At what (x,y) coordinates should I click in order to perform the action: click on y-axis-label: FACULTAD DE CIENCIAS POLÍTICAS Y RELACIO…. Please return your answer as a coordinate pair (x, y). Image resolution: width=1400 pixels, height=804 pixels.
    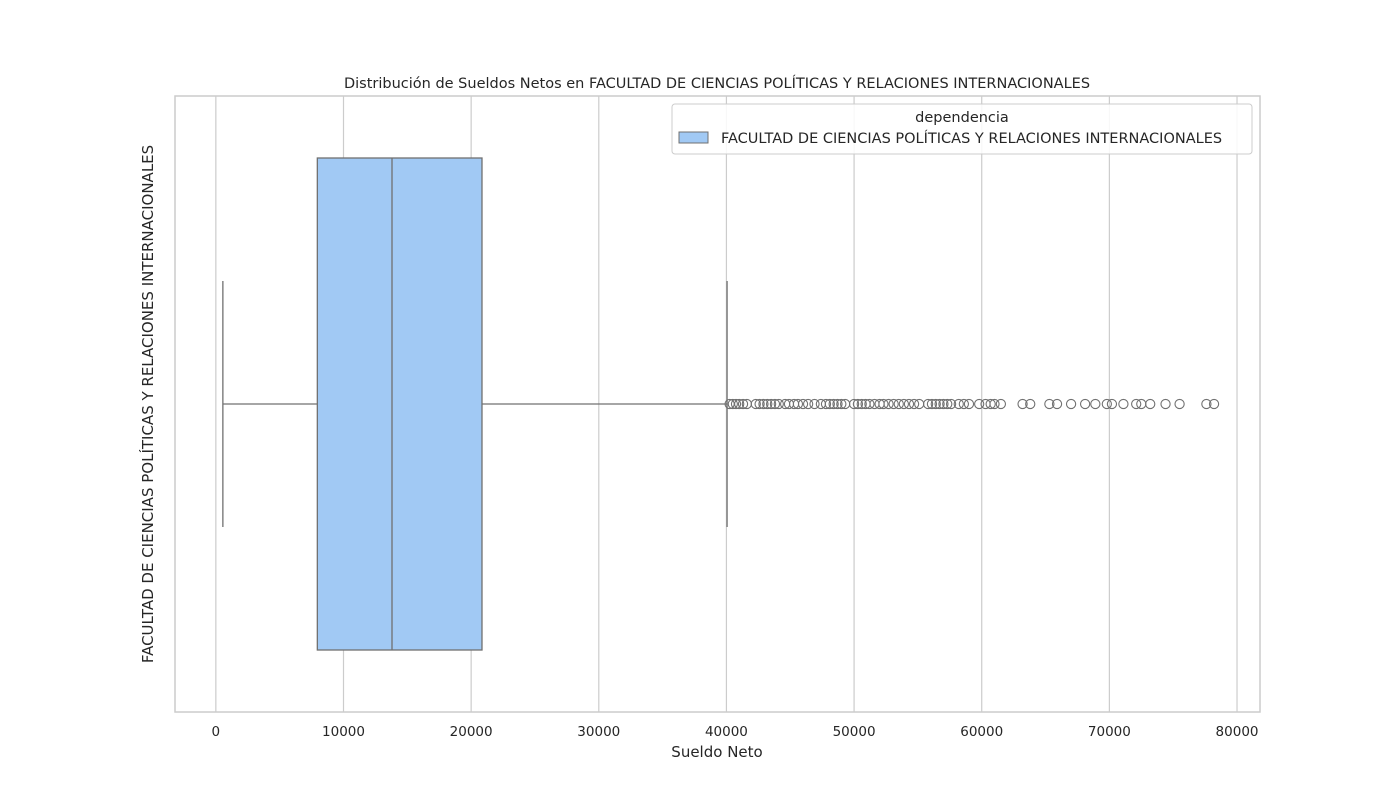
    Looking at the image, I should click on (147, 404).